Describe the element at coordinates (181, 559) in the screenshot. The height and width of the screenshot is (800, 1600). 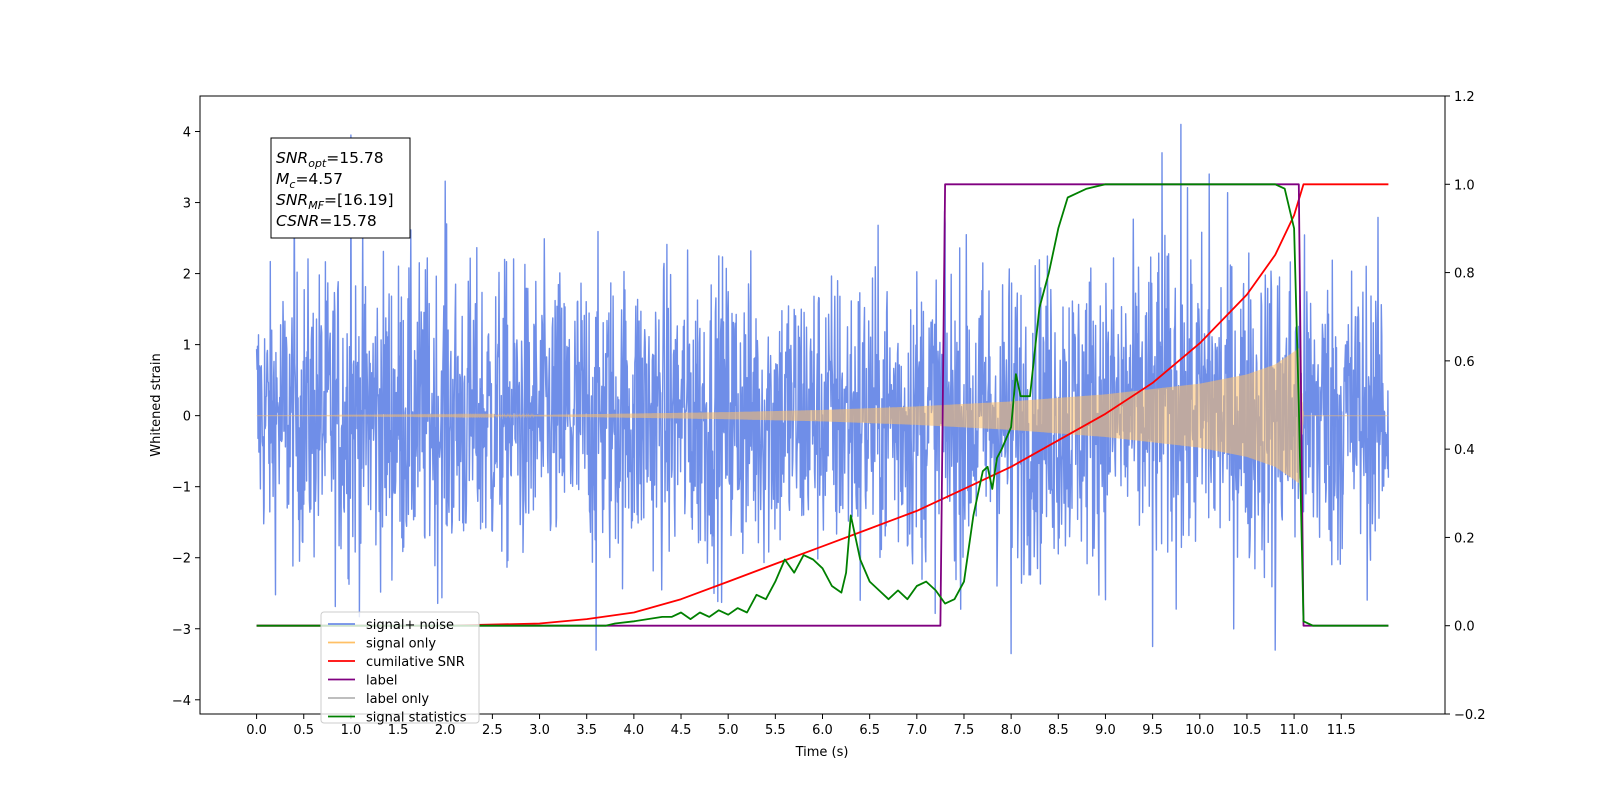
I see `y-tick-label: −2` at that location.